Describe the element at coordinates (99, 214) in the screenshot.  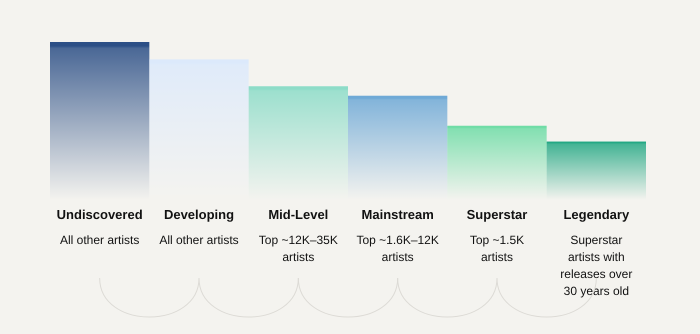
I see `x-tick-label: Undiscovered` at that location.